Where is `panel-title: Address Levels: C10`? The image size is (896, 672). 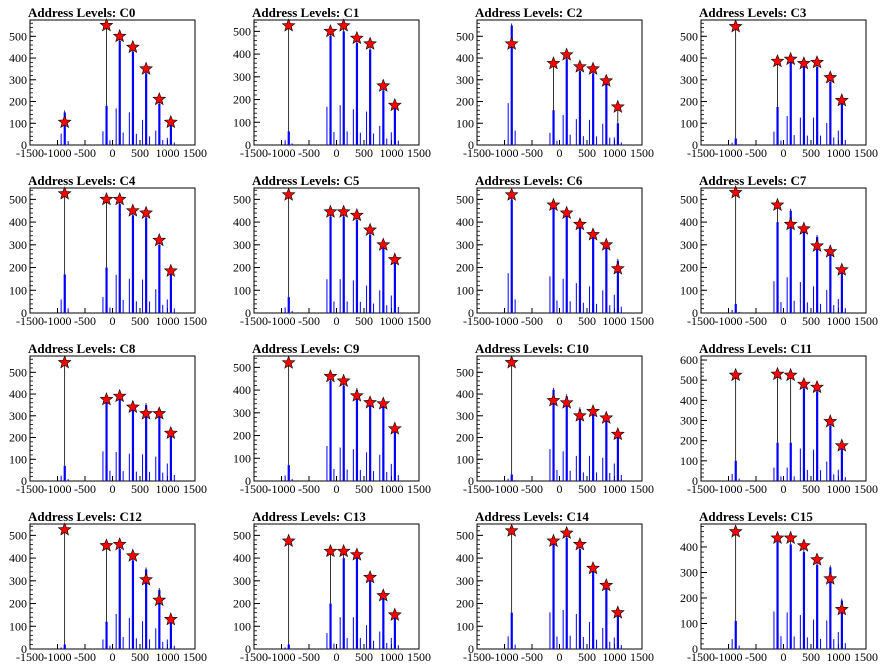 panel-title: Address Levels: C10 is located at coordinates (532, 348).